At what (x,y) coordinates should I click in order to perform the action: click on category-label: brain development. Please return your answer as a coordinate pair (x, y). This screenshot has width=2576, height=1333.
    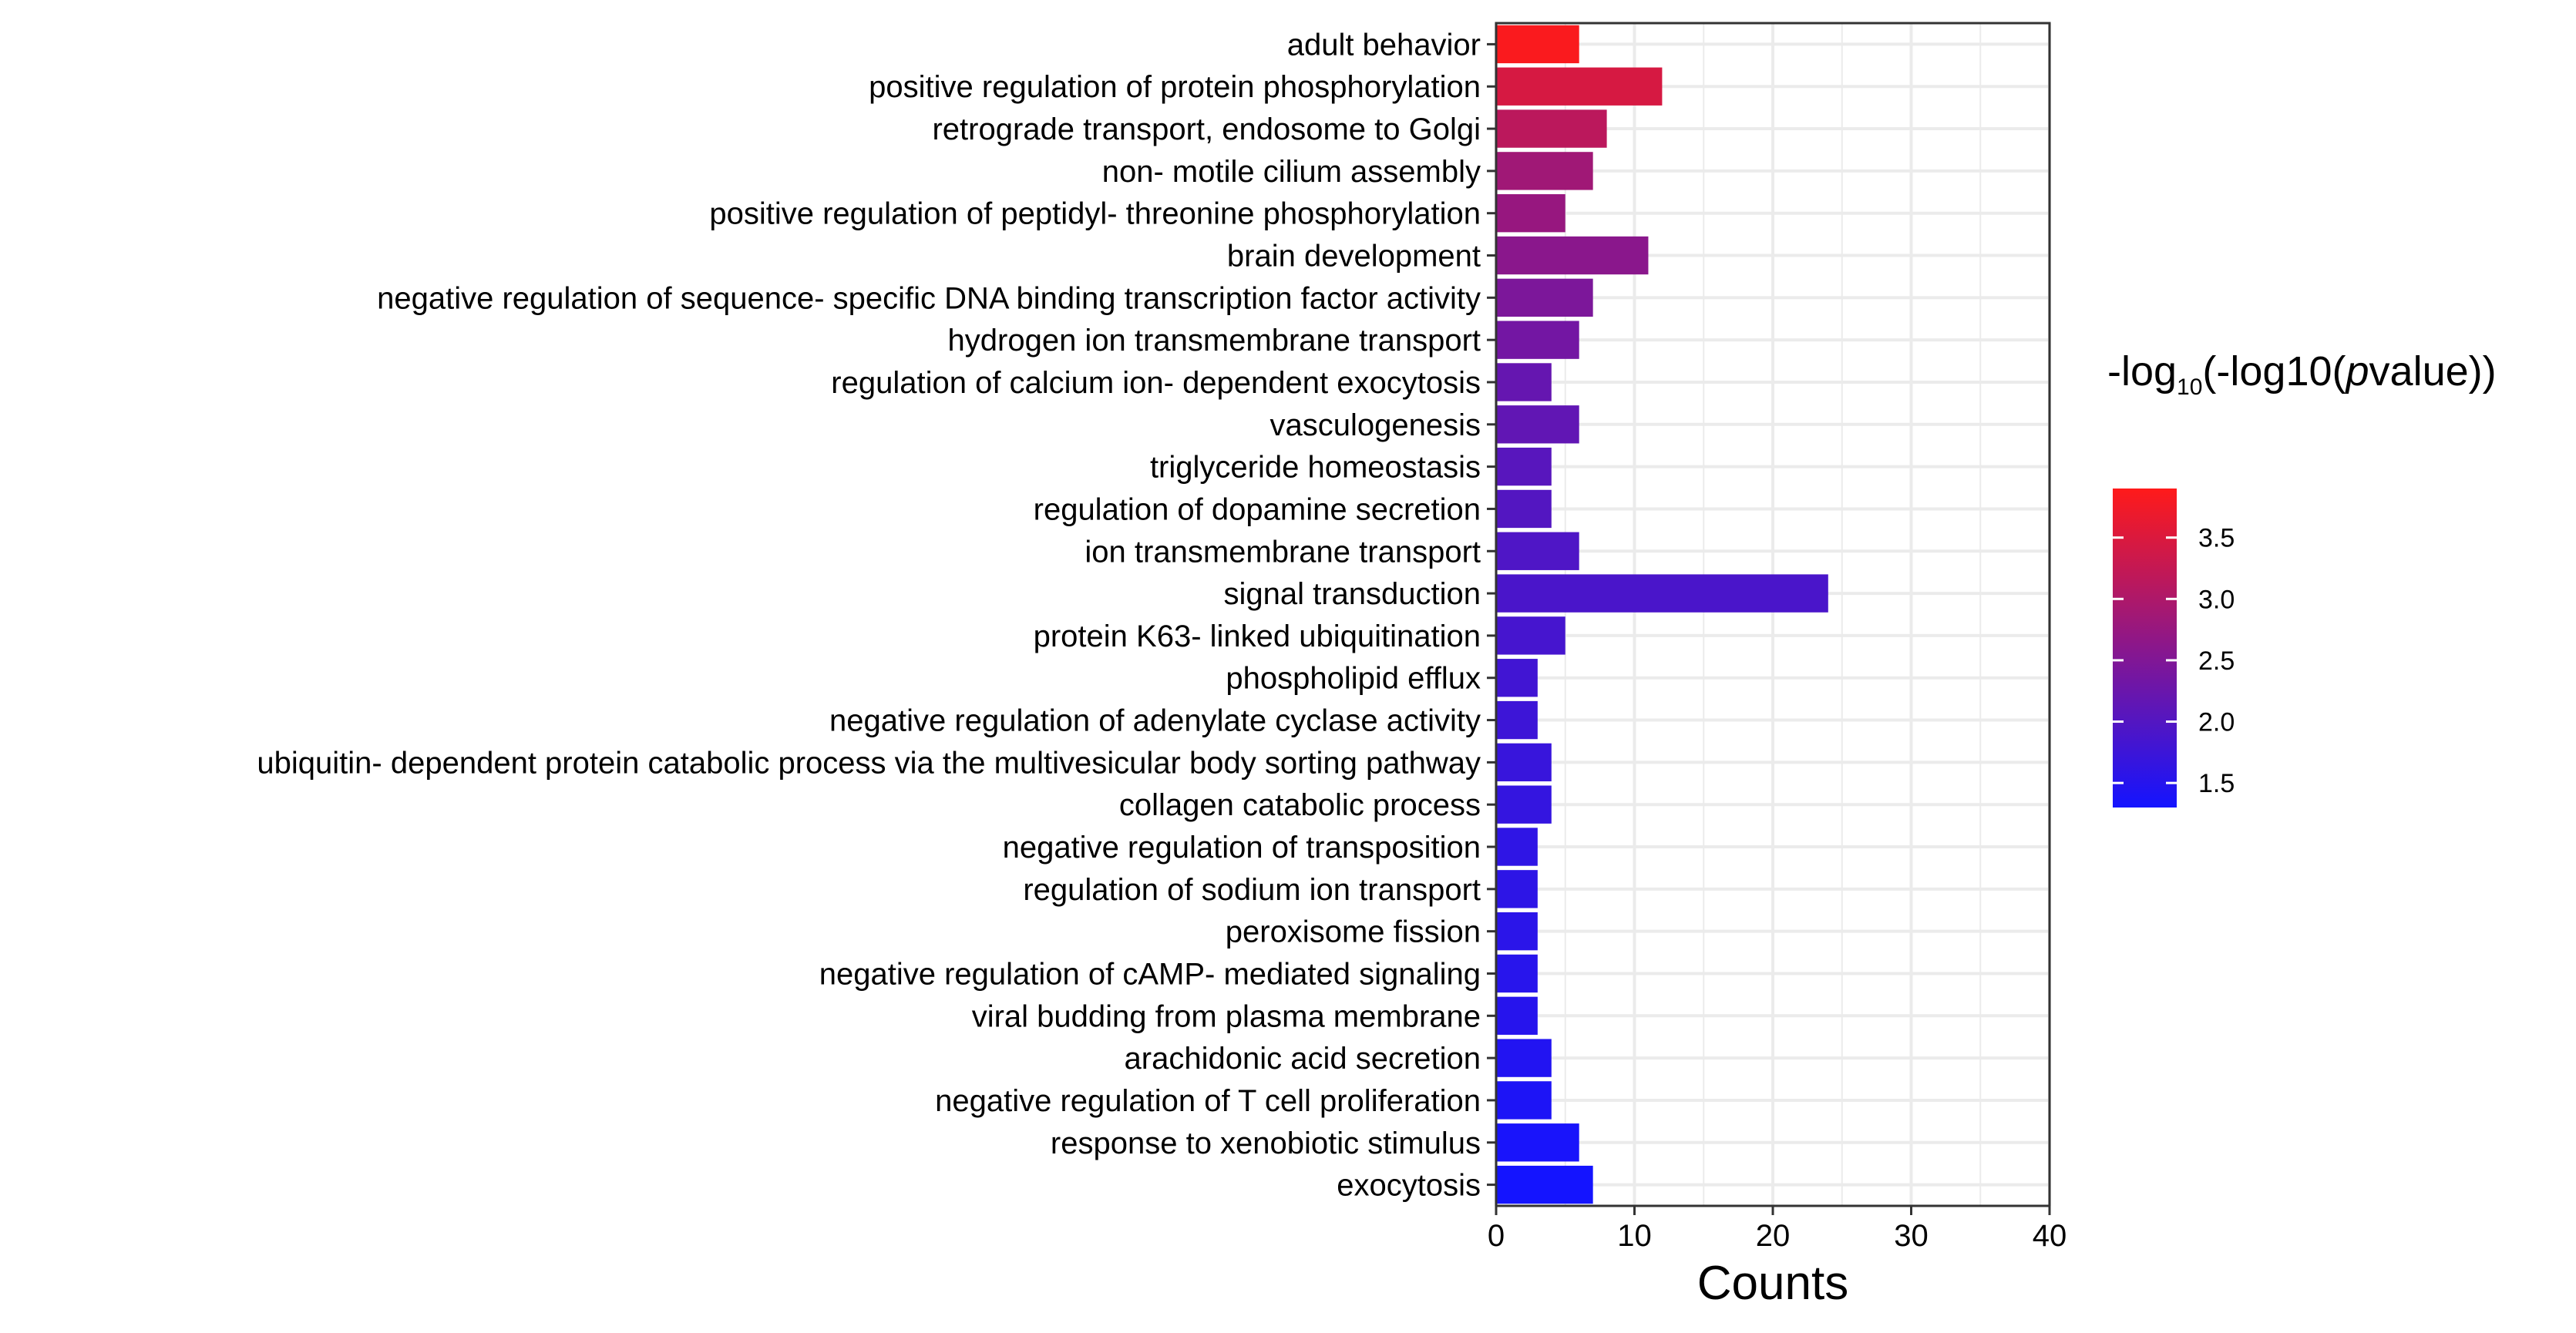
    Looking at the image, I should click on (1354, 257).